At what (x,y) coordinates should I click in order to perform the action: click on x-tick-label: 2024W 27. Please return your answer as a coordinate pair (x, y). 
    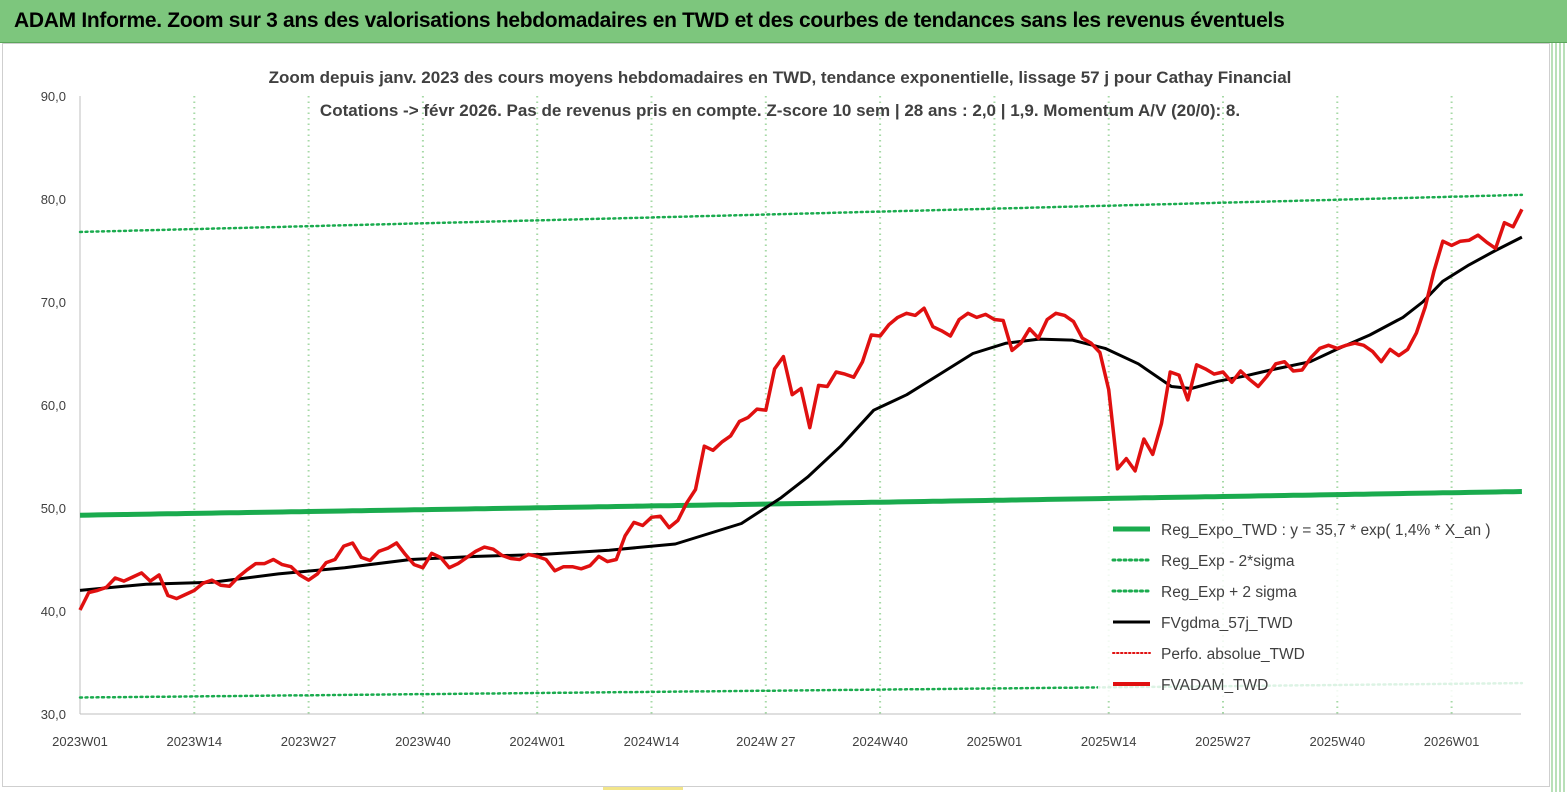
    Looking at the image, I should click on (765, 741).